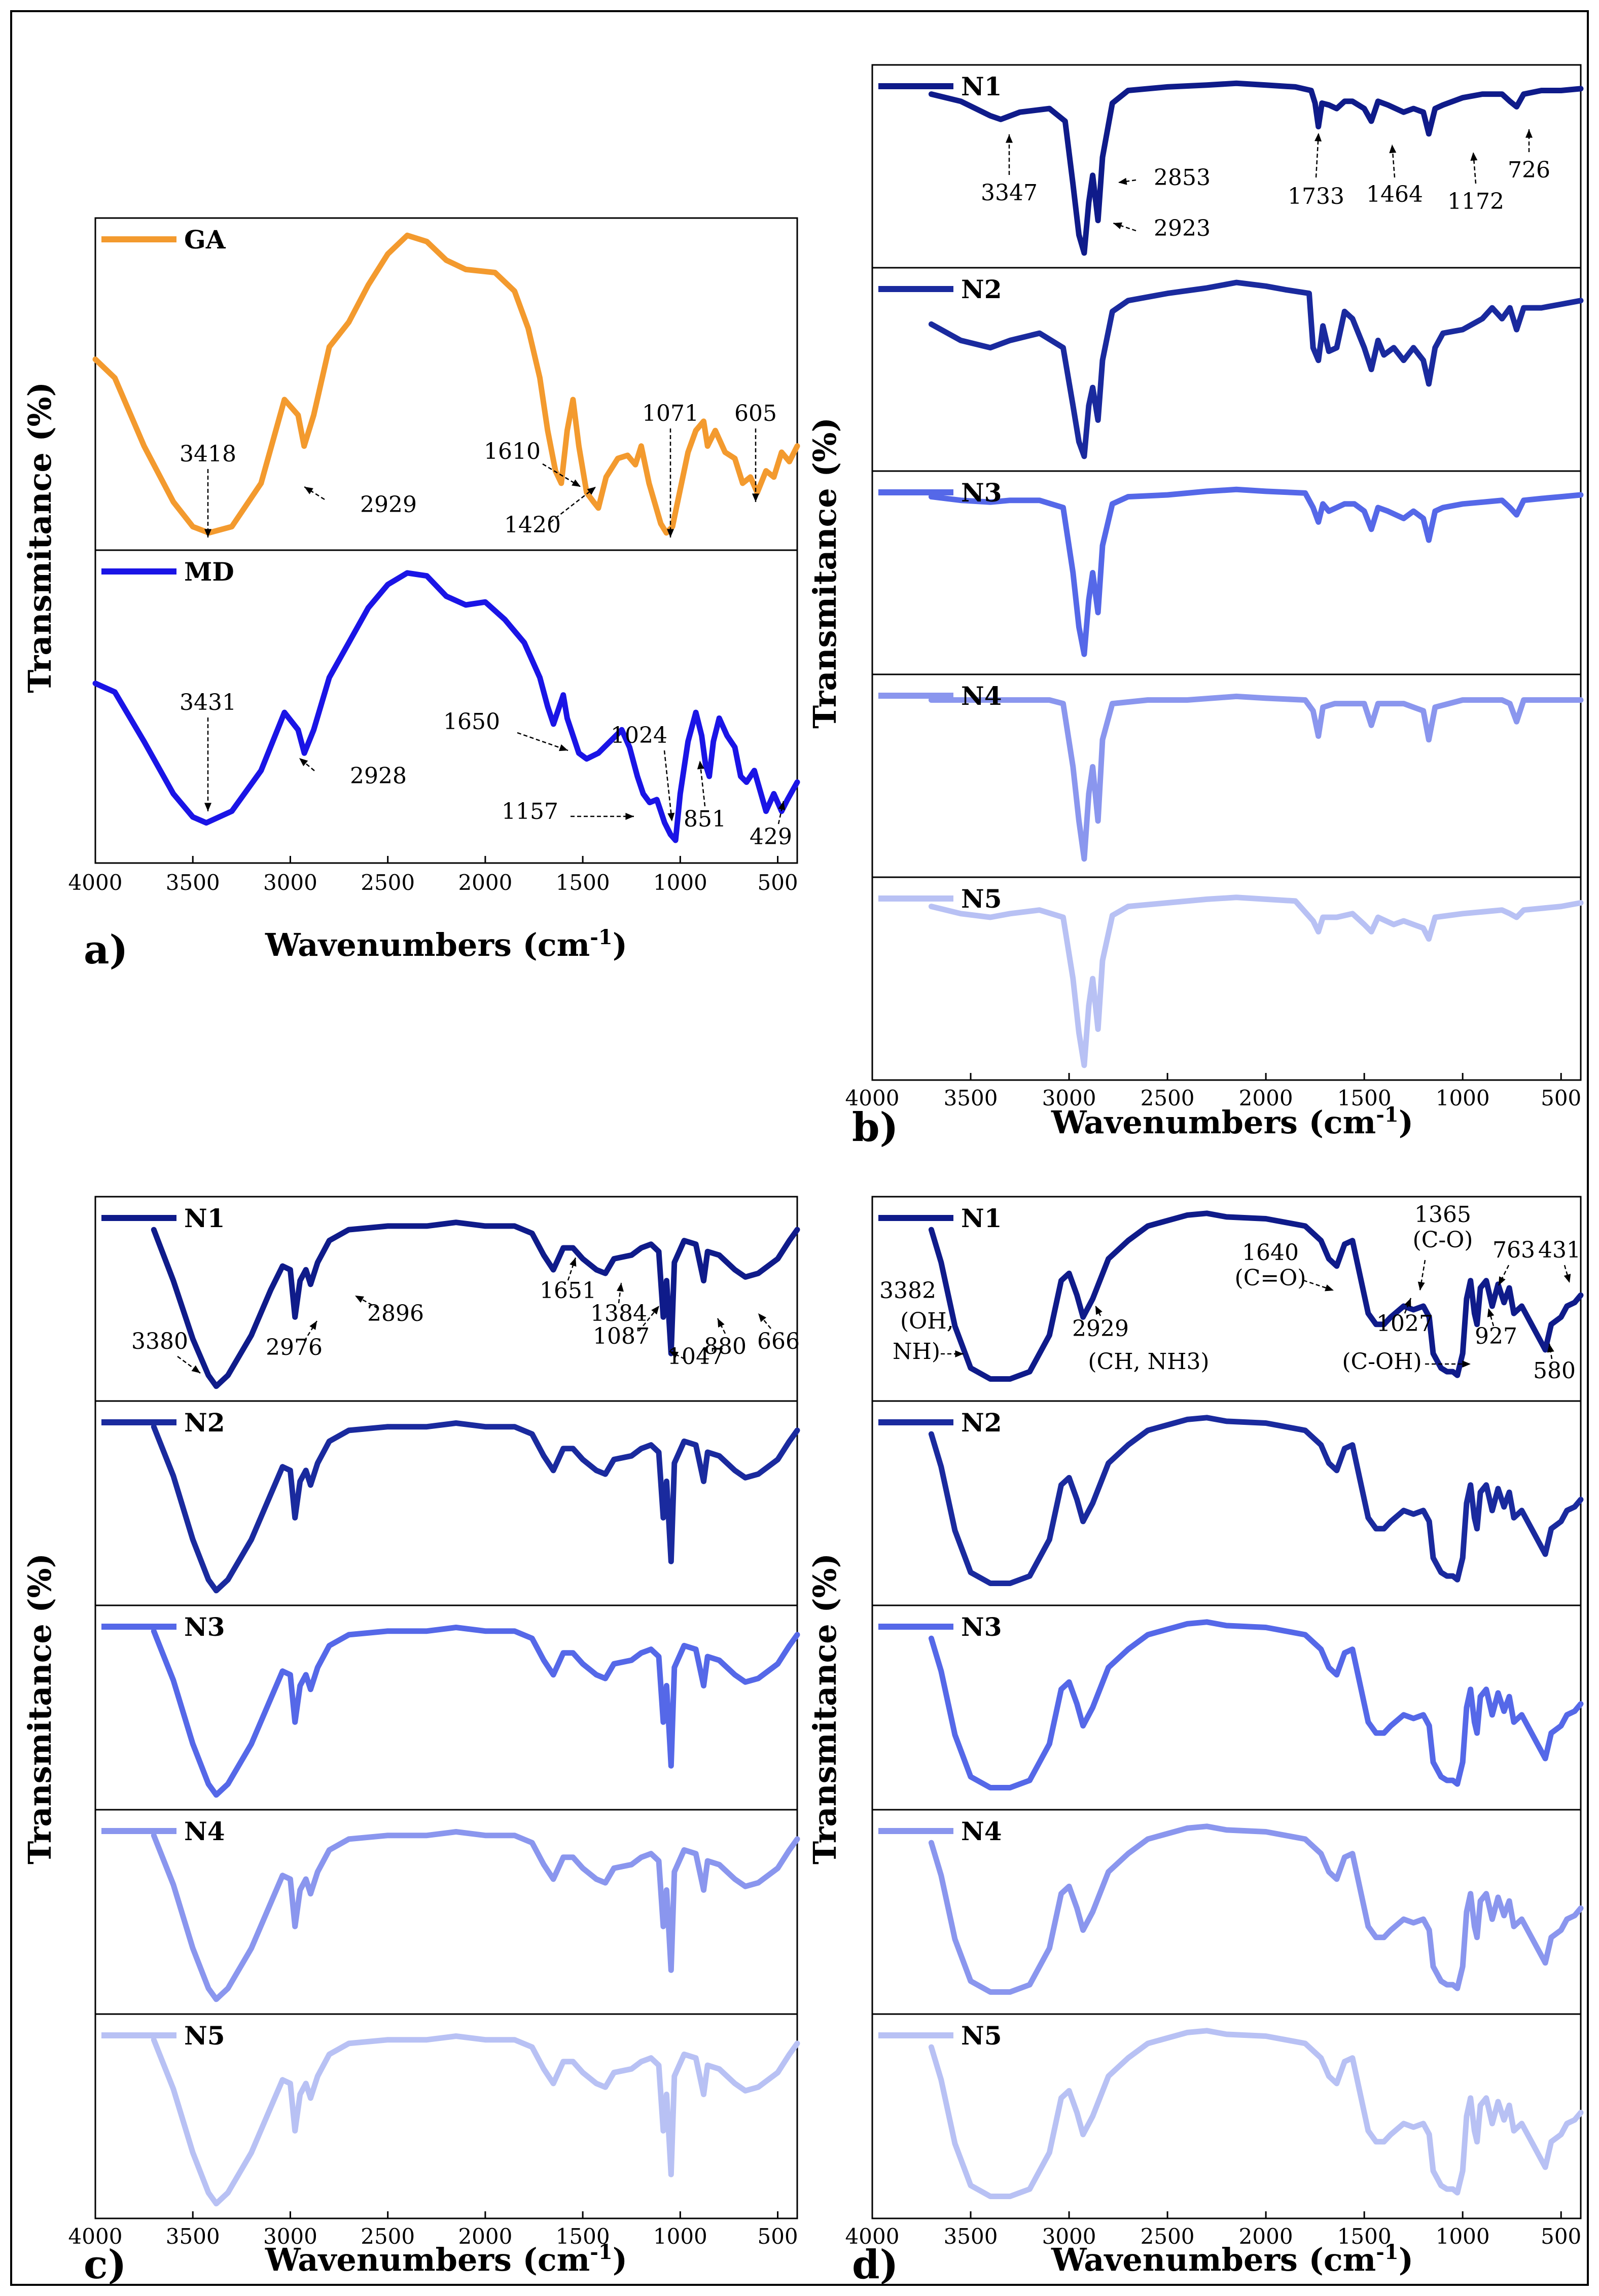 The image size is (1599, 2296). What do you see at coordinates (105, 2265) in the screenshot?
I see `panel-c-letter: c)` at bounding box center [105, 2265].